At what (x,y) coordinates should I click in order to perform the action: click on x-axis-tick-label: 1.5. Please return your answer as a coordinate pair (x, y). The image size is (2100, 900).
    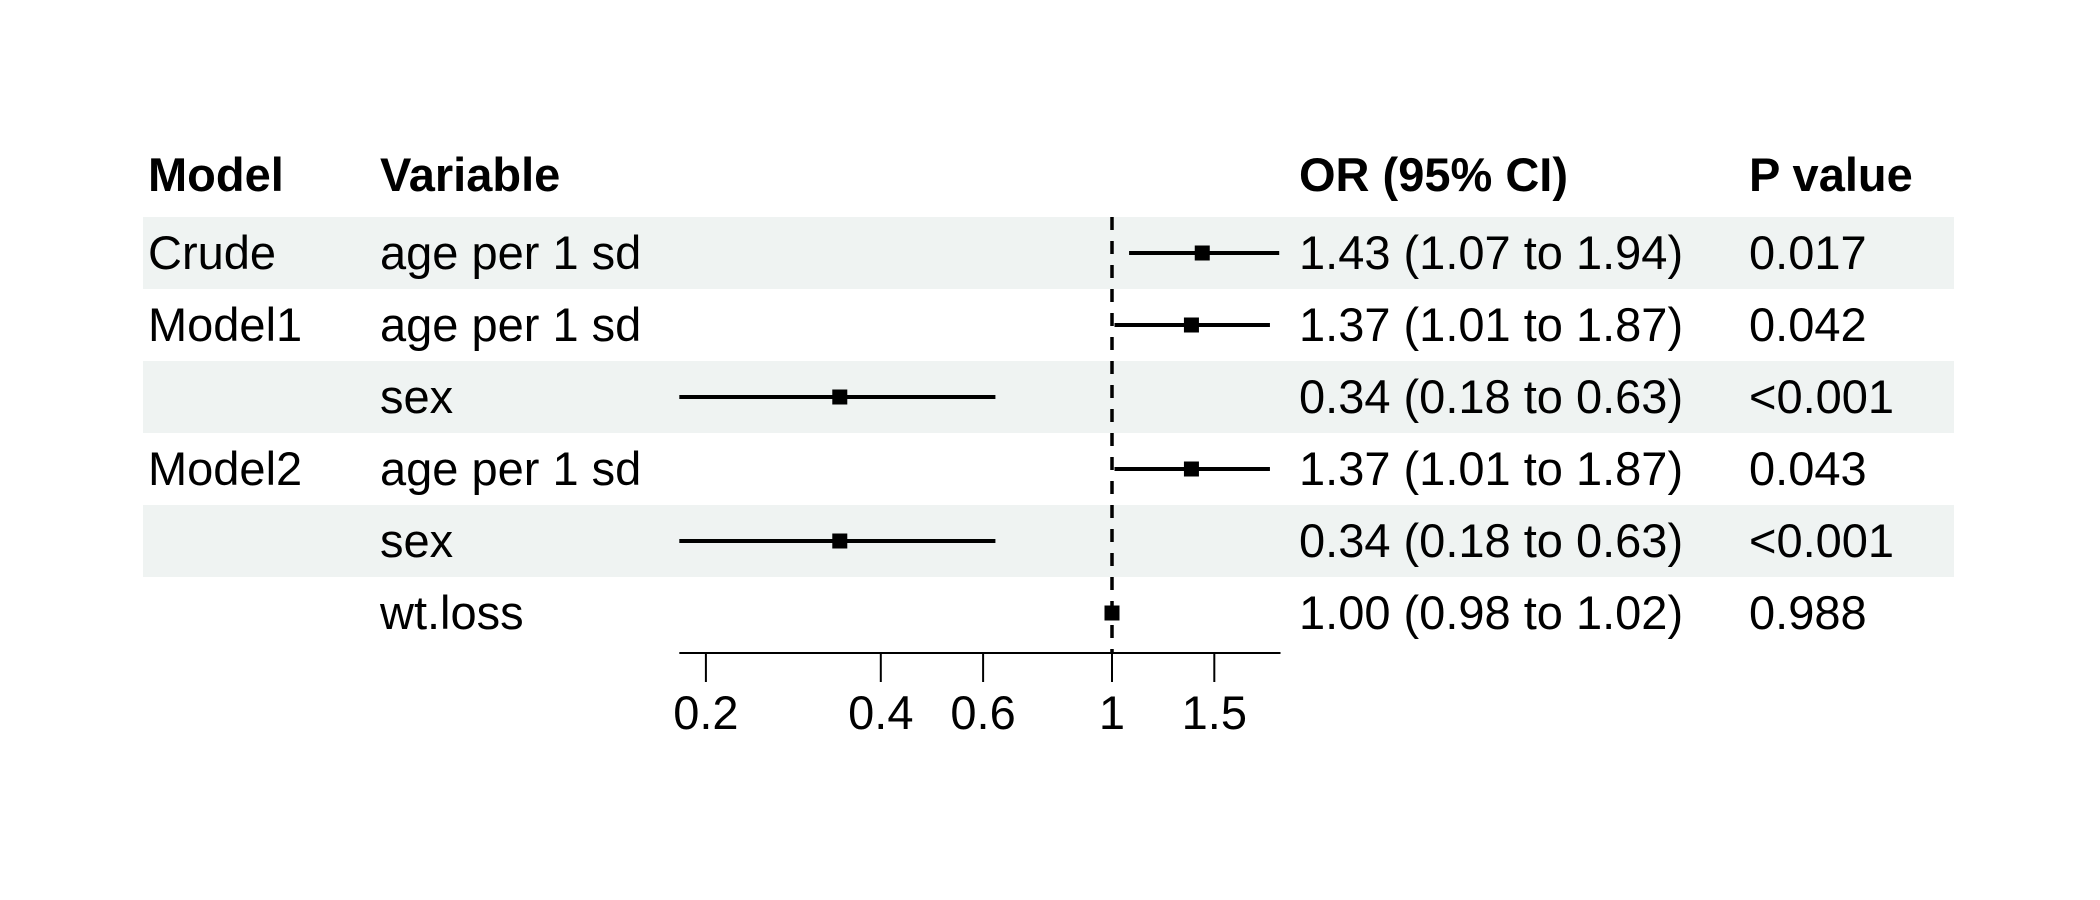
    Looking at the image, I should click on (1214, 712).